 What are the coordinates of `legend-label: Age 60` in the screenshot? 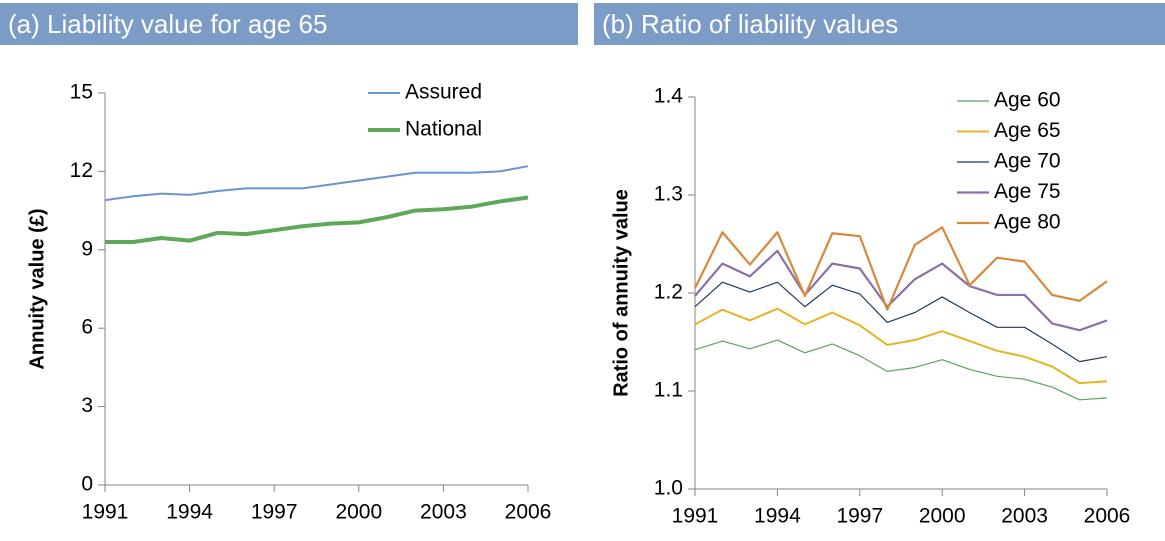 It's located at (1027, 100).